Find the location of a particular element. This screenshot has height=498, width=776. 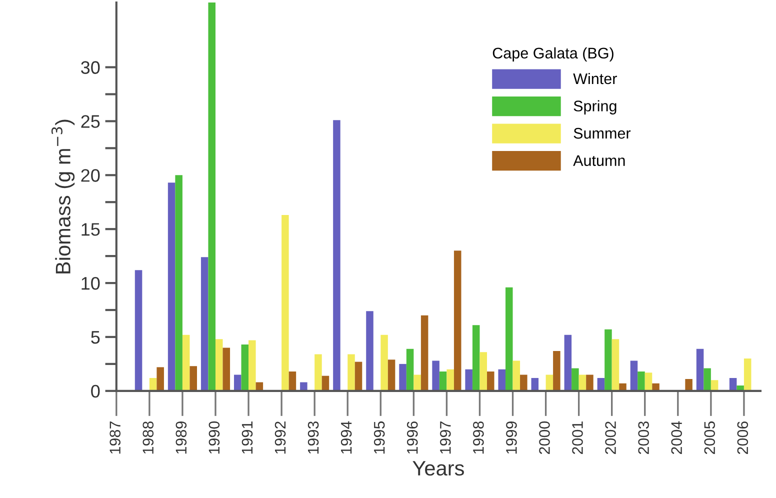

x-tick-label: 1987 is located at coordinates (115, 438).